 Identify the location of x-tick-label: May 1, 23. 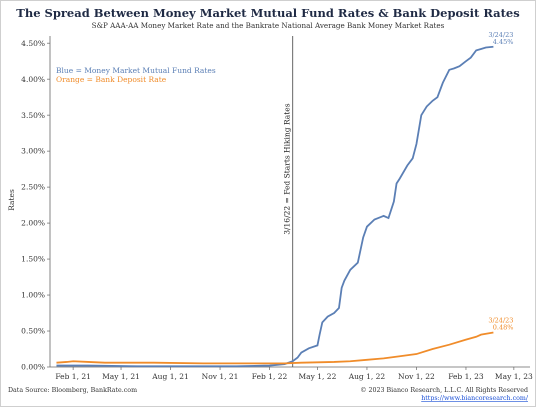
(514, 376).